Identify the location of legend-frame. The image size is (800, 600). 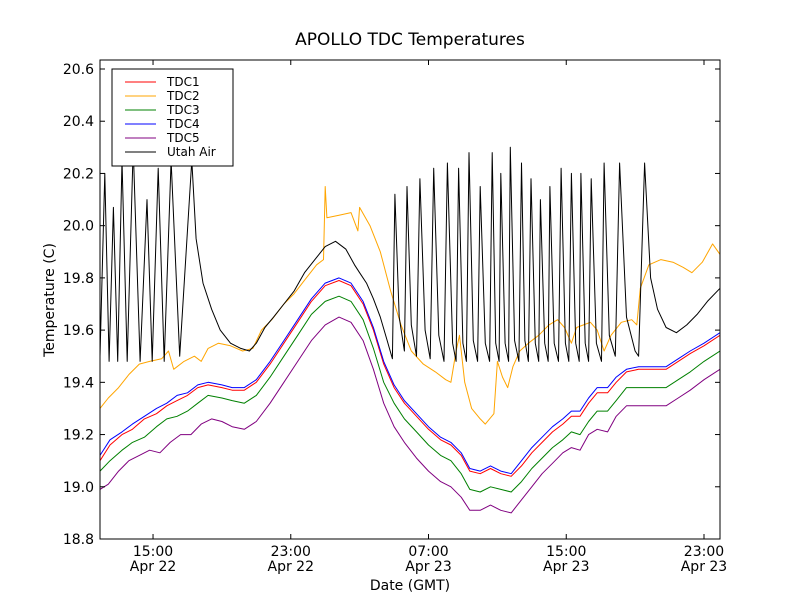
(172, 117).